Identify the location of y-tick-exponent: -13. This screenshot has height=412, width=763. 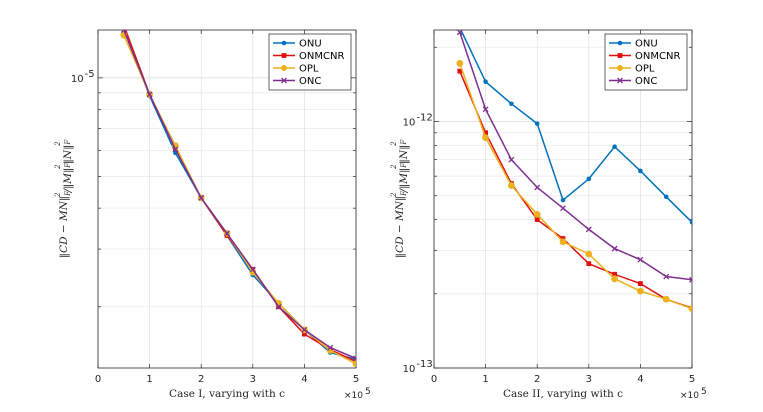
(424, 364).